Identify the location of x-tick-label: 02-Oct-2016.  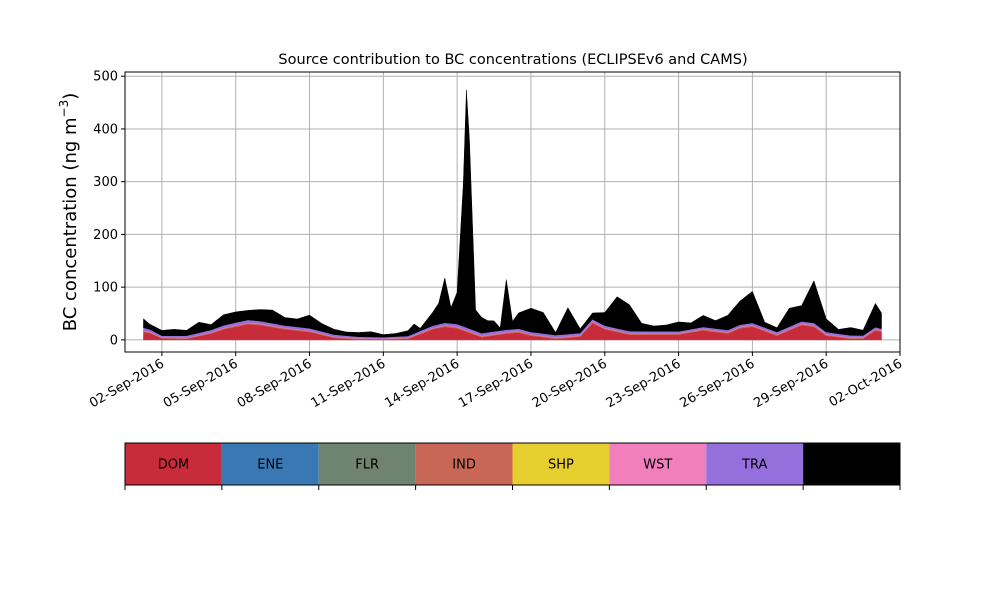
(866, 383).